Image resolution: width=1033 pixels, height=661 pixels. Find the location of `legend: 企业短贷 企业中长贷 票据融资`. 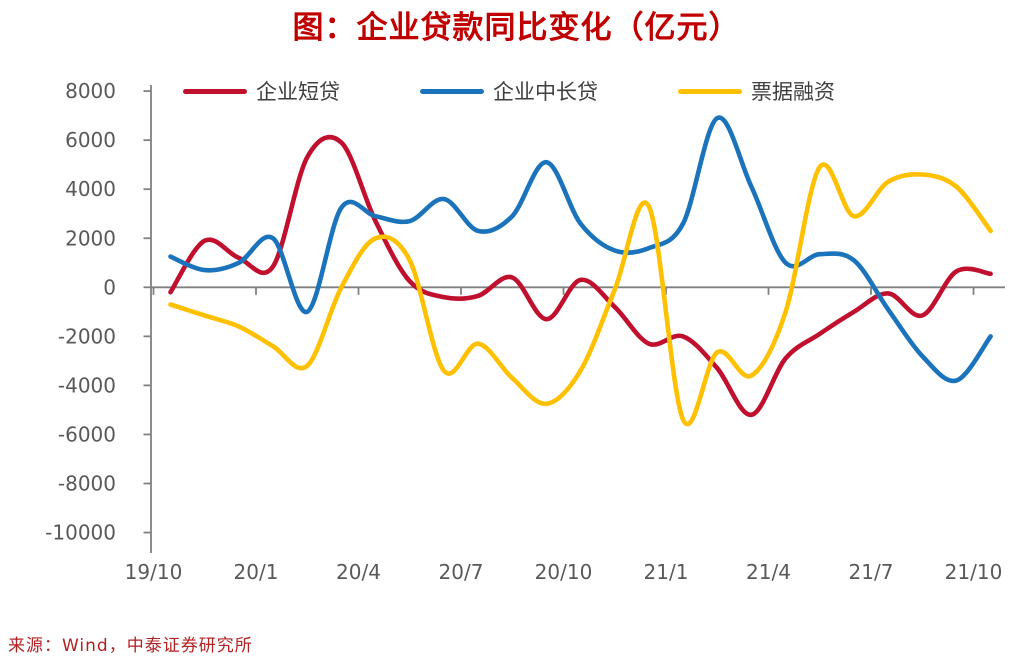

legend: 企业短贷 企业中长贷 票据融资 is located at coordinates (516, 91).